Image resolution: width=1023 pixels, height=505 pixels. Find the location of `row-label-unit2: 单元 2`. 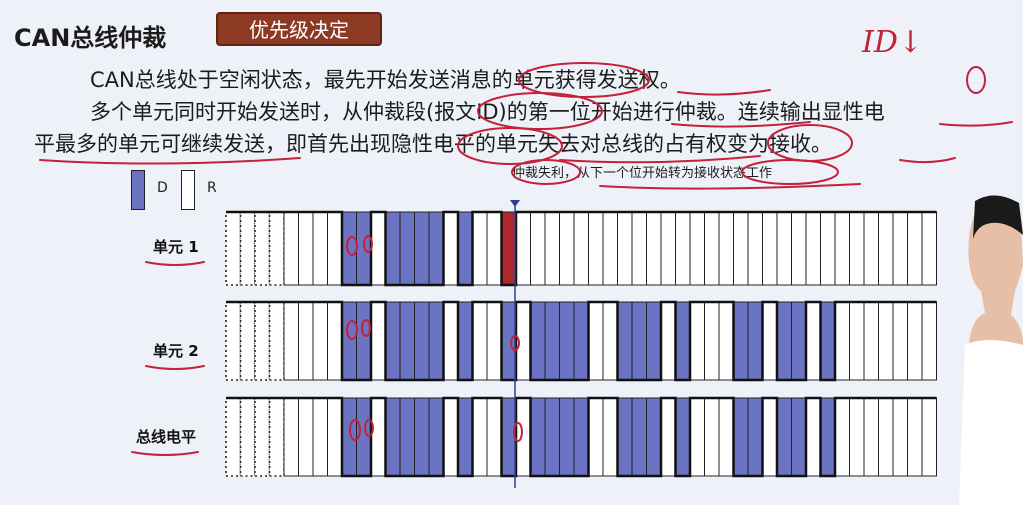

row-label-unit2: 单元 2 is located at coordinates (176, 351).